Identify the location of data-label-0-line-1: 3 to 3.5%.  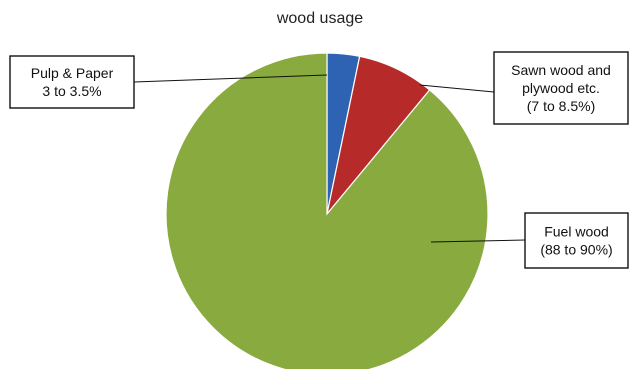
(71, 91).